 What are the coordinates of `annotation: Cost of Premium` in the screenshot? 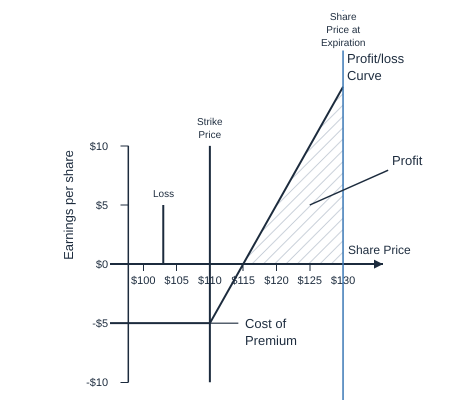 It's located at (271, 332).